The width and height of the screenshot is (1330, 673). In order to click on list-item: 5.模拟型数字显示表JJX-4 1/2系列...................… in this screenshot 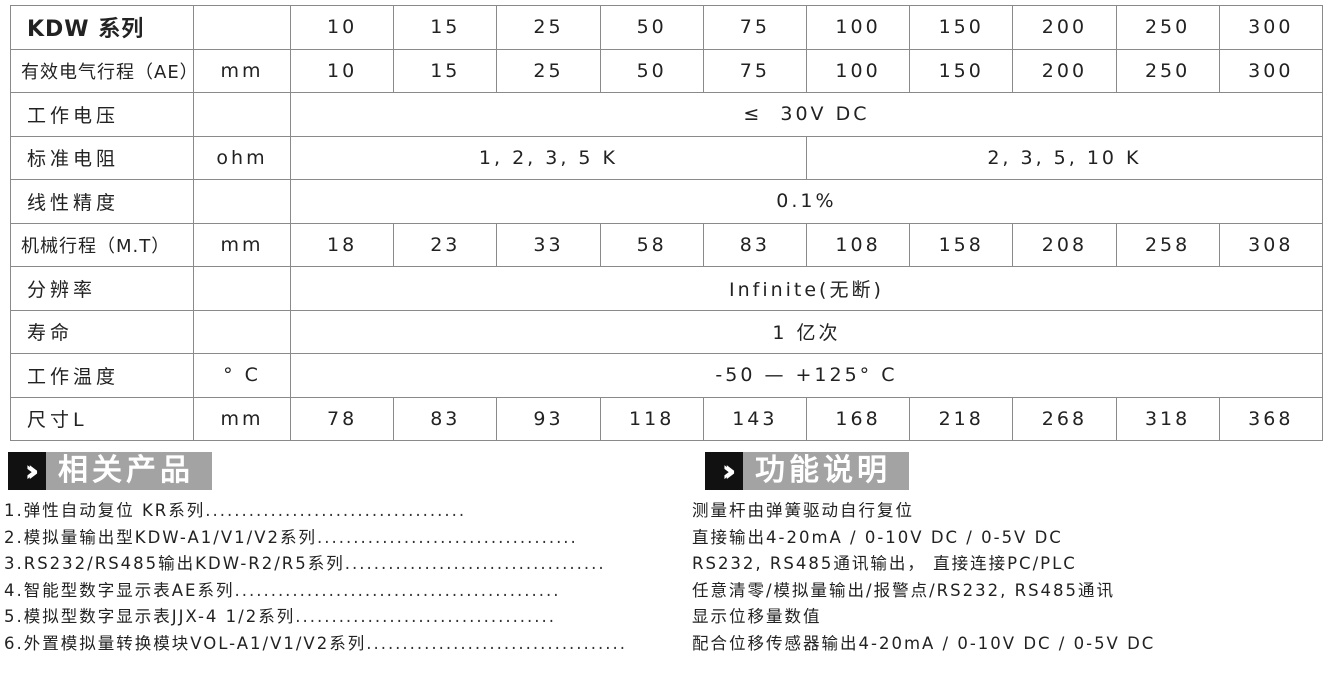, I will do `click(348, 617)`.